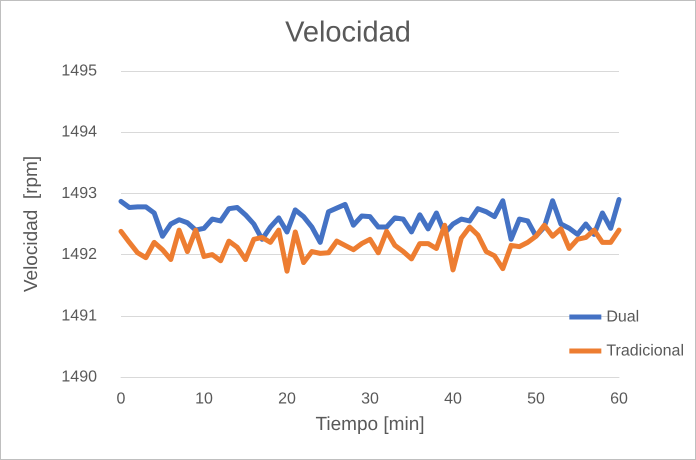  Describe the element at coordinates (79, 193) in the screenshot. I see `y-tick-label: 1493` at that location.